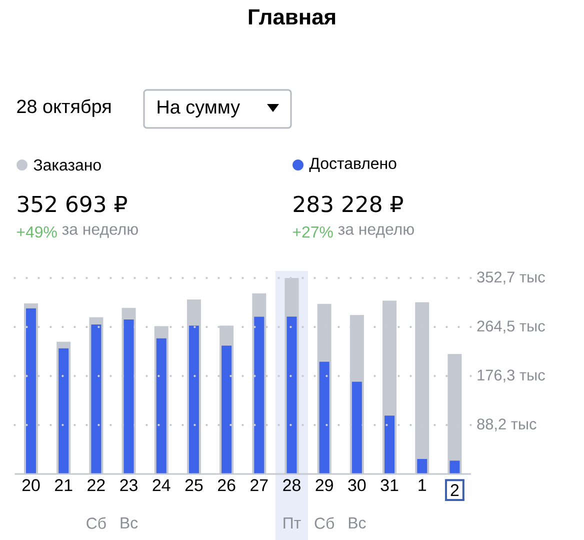 The height and width of the screenshot is (540, 584). What do you see at coordinates (31, 485) in the screenshot?
I see `x-tick-label: 20` at bounding box center [31, 485].